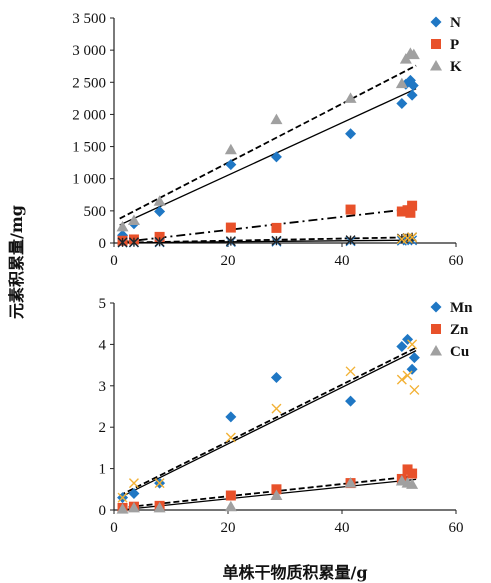 Image resolution: width=491 pixels, height=583 pixels. Describe the element at coordinates (89, 83) in the screenshot. I see `y-tick-label: 2 500` at that location.